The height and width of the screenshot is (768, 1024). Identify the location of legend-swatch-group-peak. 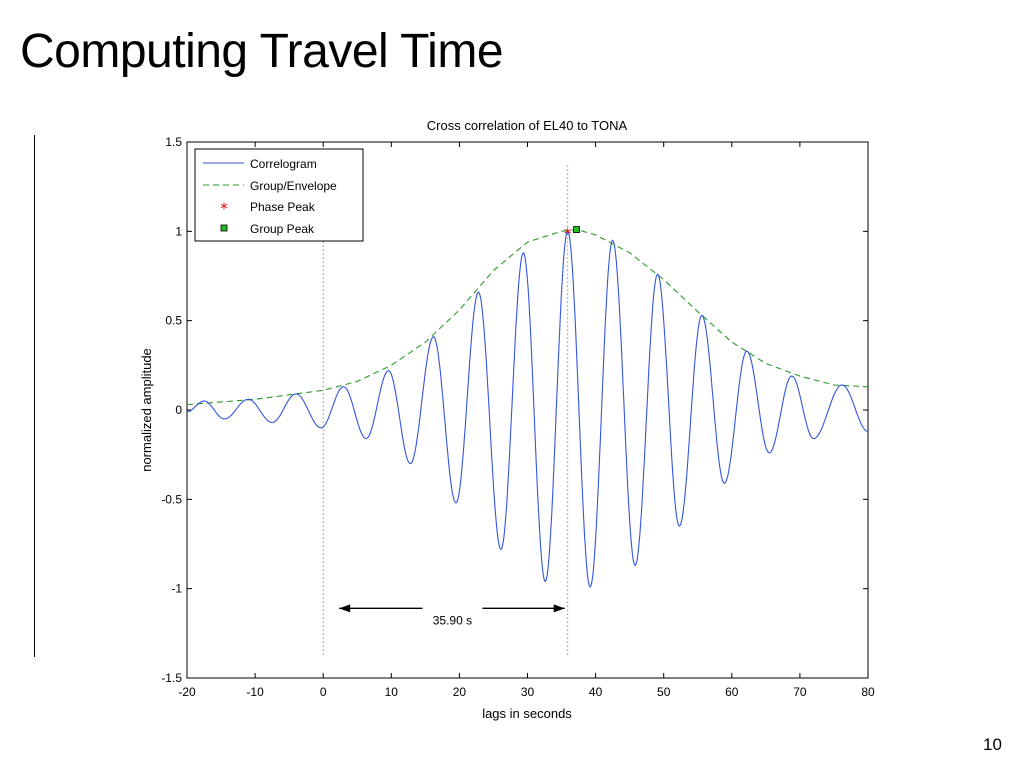
(224, 228).